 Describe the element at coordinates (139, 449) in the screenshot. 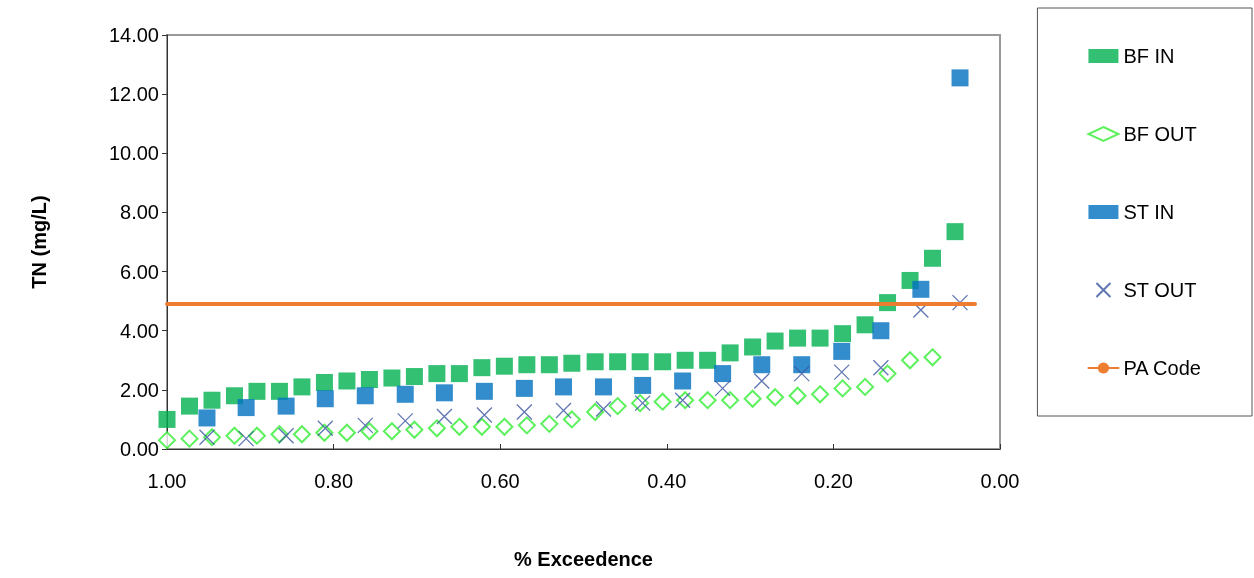

I see `y-tick-label: 0.00` at that location.